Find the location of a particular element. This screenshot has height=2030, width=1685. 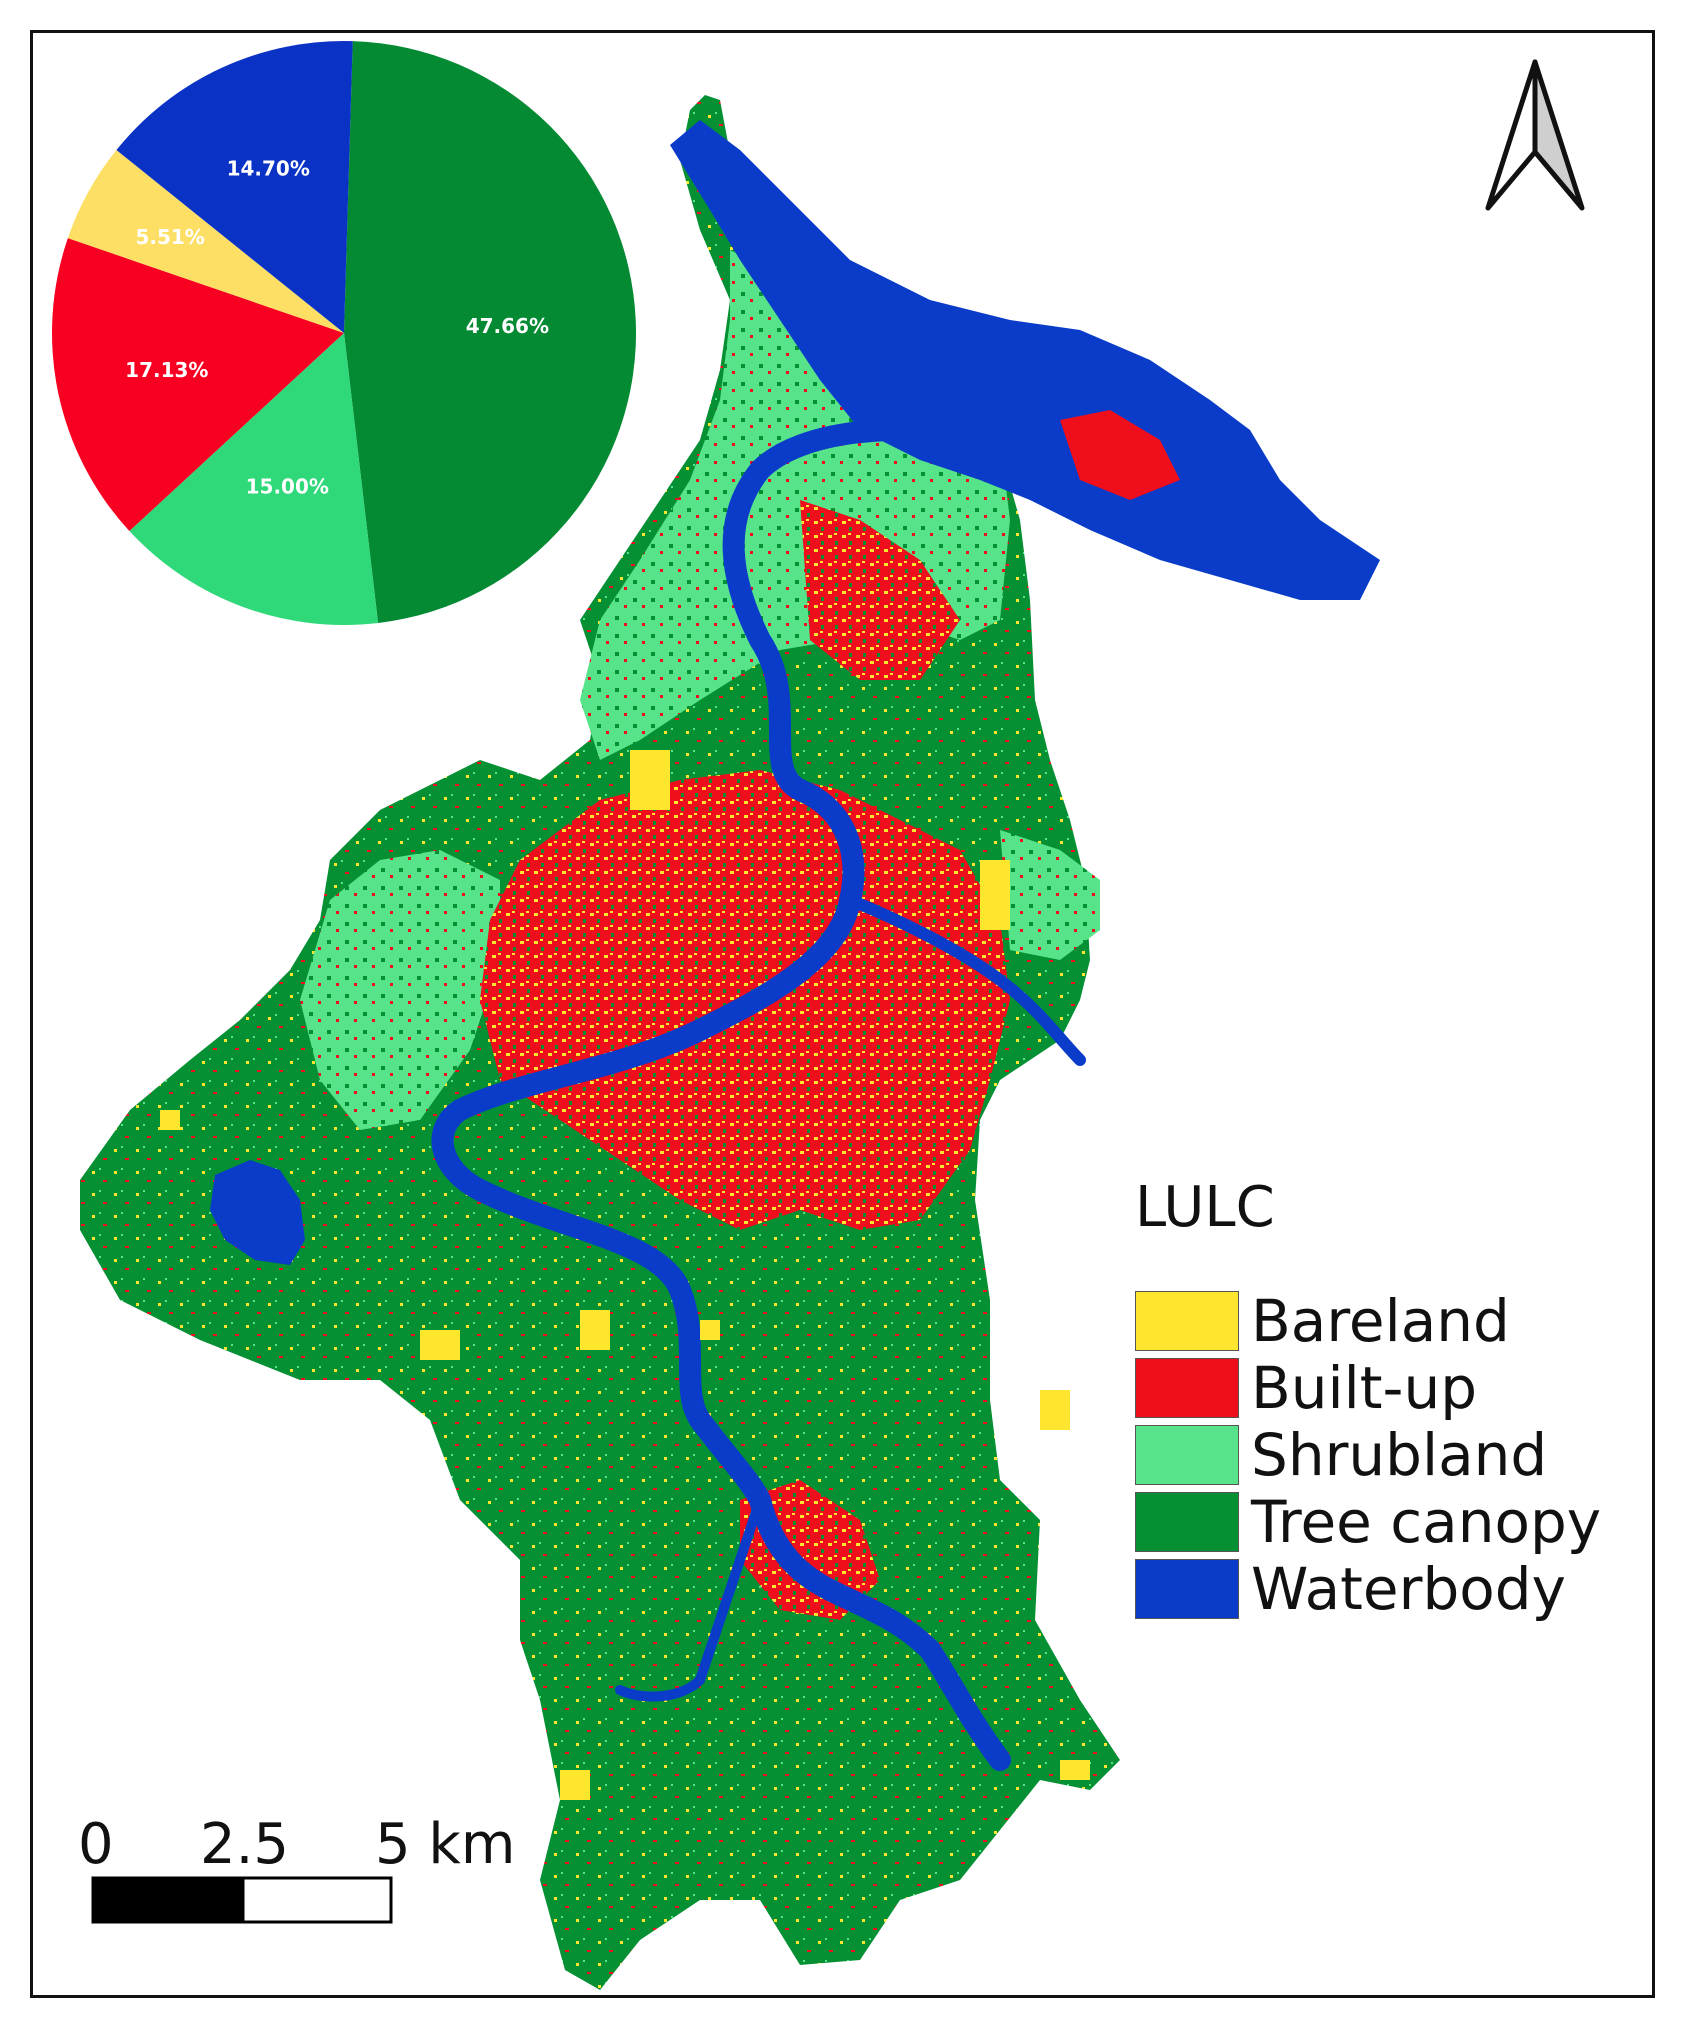

legend-item-built-up: Built-up is located at coordinates (1306, 1388).